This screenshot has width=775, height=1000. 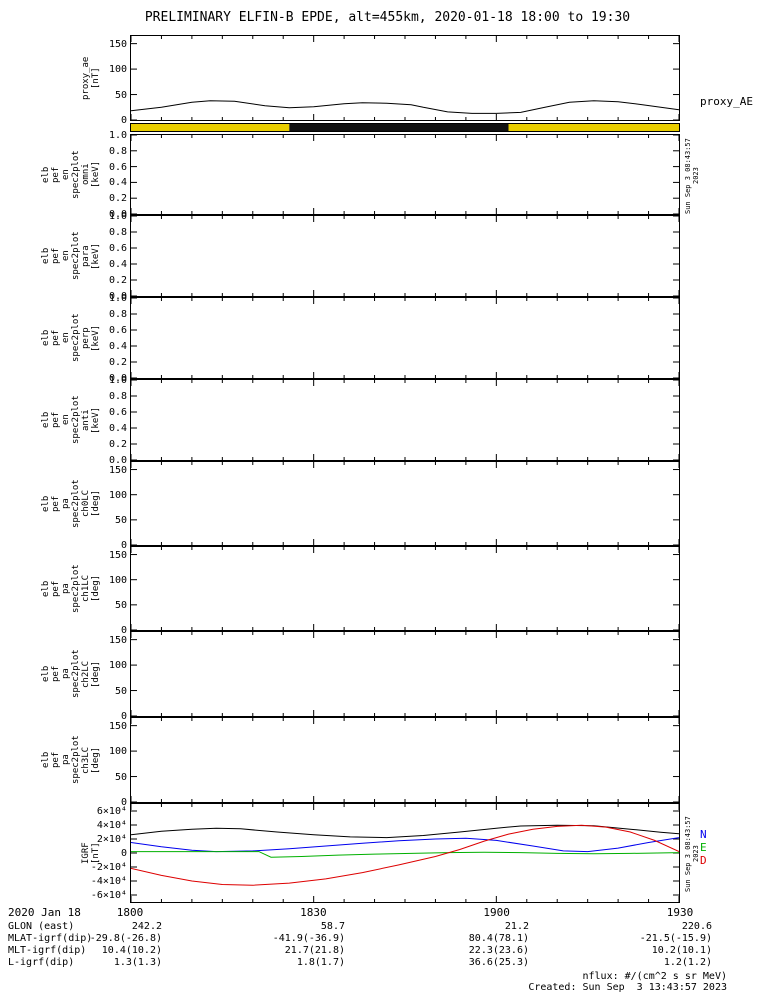 I want to click on panel-pa-spec2plot-ch0lc: 0 50 100 150 elb pef pa spec2plot ch0LC [deg], so click(x=360, y=506).